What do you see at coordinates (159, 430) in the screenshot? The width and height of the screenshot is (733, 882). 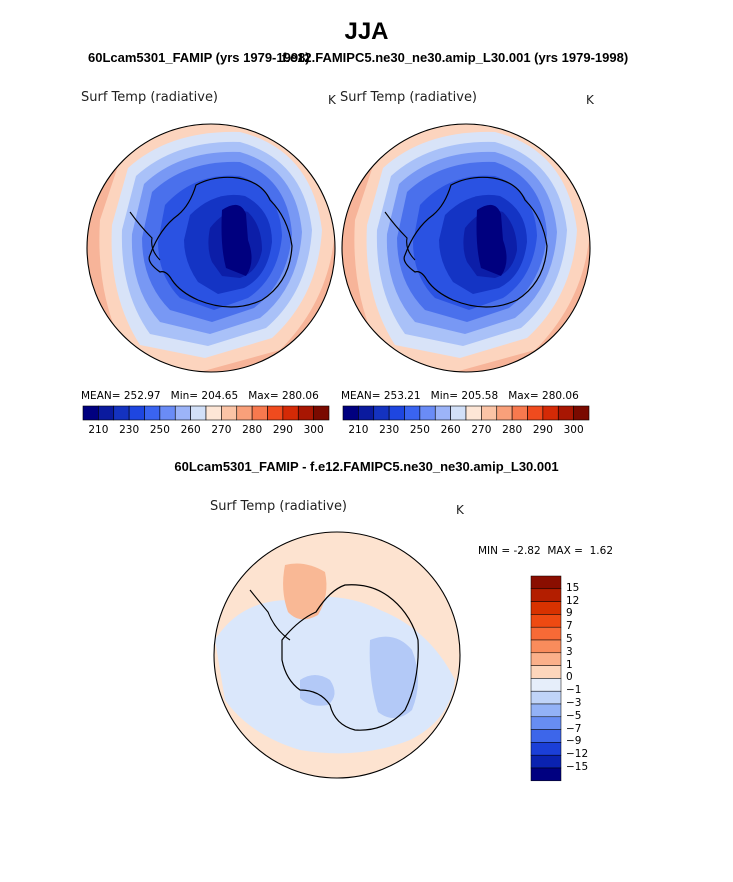 I see `left-colorbar-tick-label: 250` at bounding box center [159, 430].